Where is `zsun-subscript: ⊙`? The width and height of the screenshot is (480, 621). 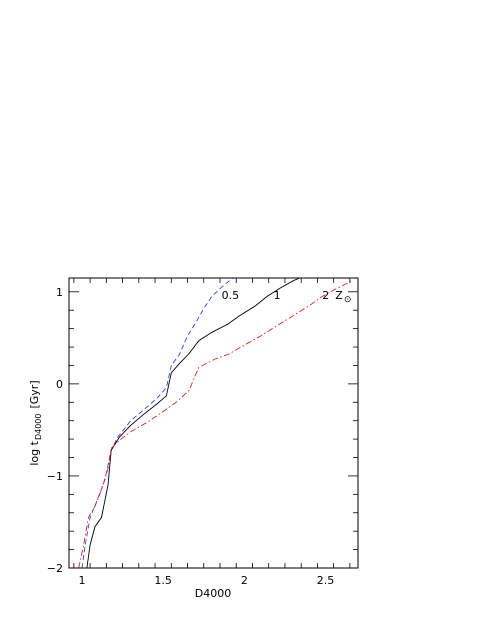
zsun-subscript: ⊙ is located at coordinates (348, 300).